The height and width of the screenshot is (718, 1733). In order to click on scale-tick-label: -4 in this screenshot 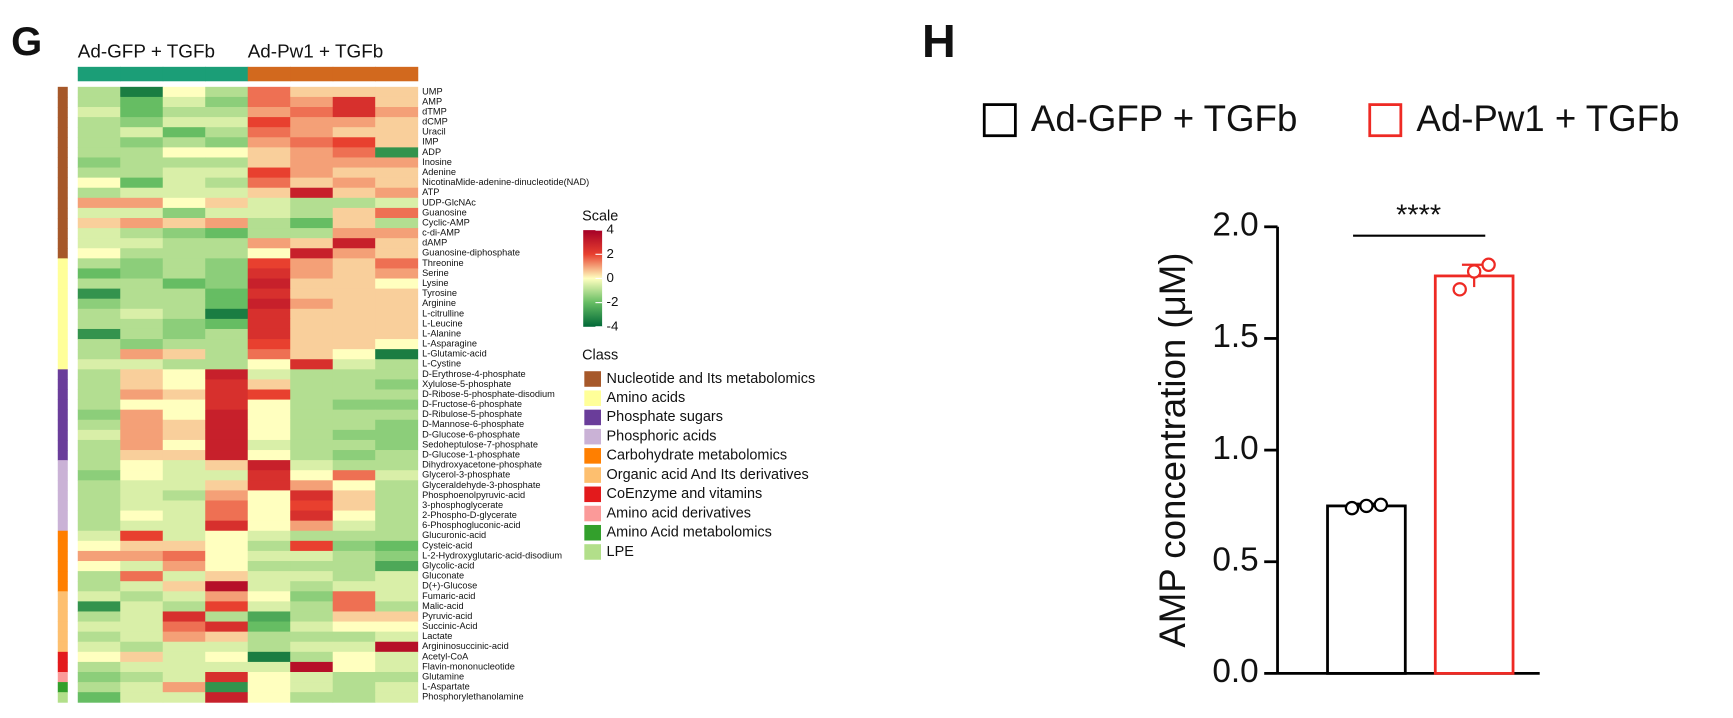, I will do `click(613, 325)`.